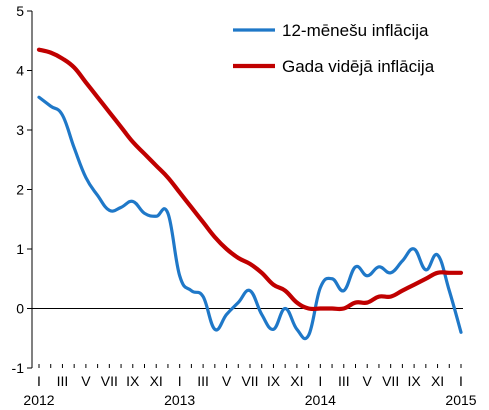 The height and width of the screenshot is (410, 489). Describe the element at coordinates (20, 249) in the screenshot. I see `y-tick-label: 1` at that location.